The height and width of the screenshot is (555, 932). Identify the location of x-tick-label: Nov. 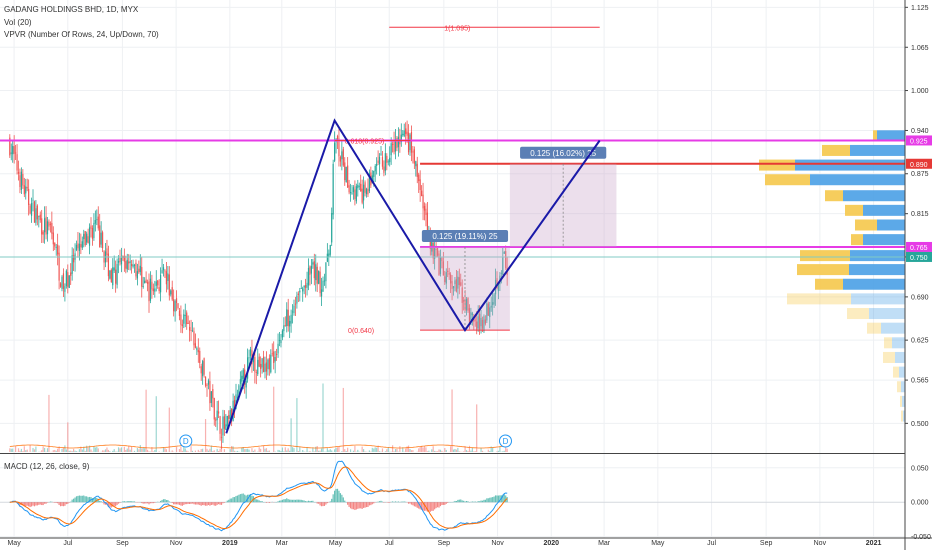
(820, 543).